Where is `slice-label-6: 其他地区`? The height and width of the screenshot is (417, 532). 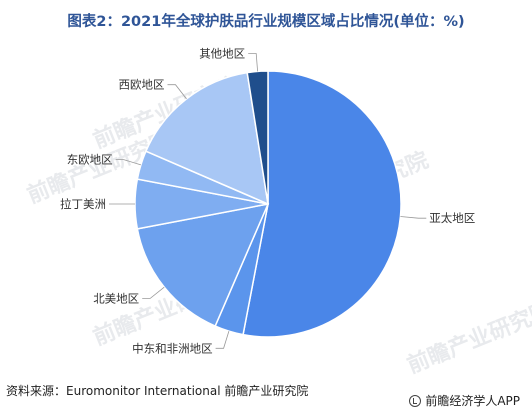 slice-label-6: 其他地区 is located at coordinates (222, 54).